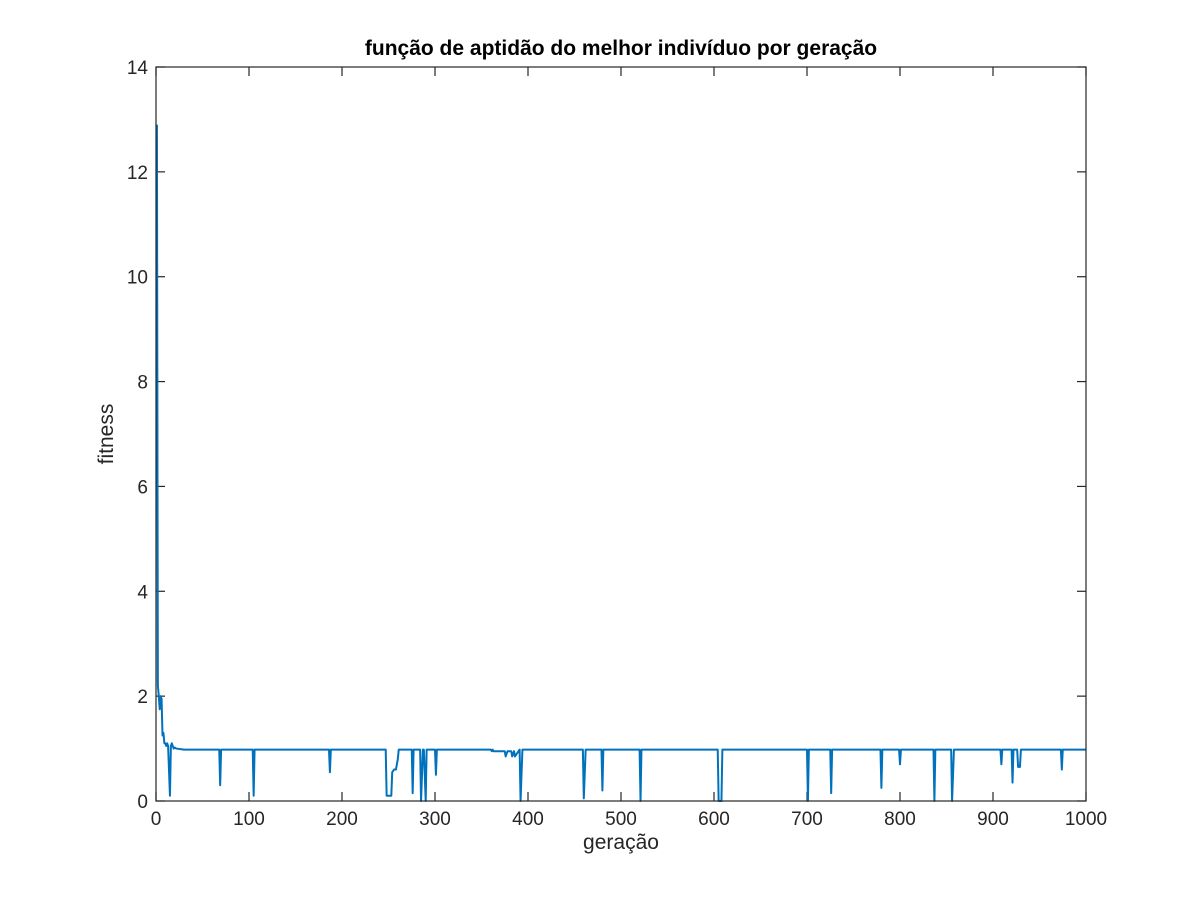  Describe the element at coordinates (249, 819) in the screenshot. I see `x-tick-label: 100` at that location.